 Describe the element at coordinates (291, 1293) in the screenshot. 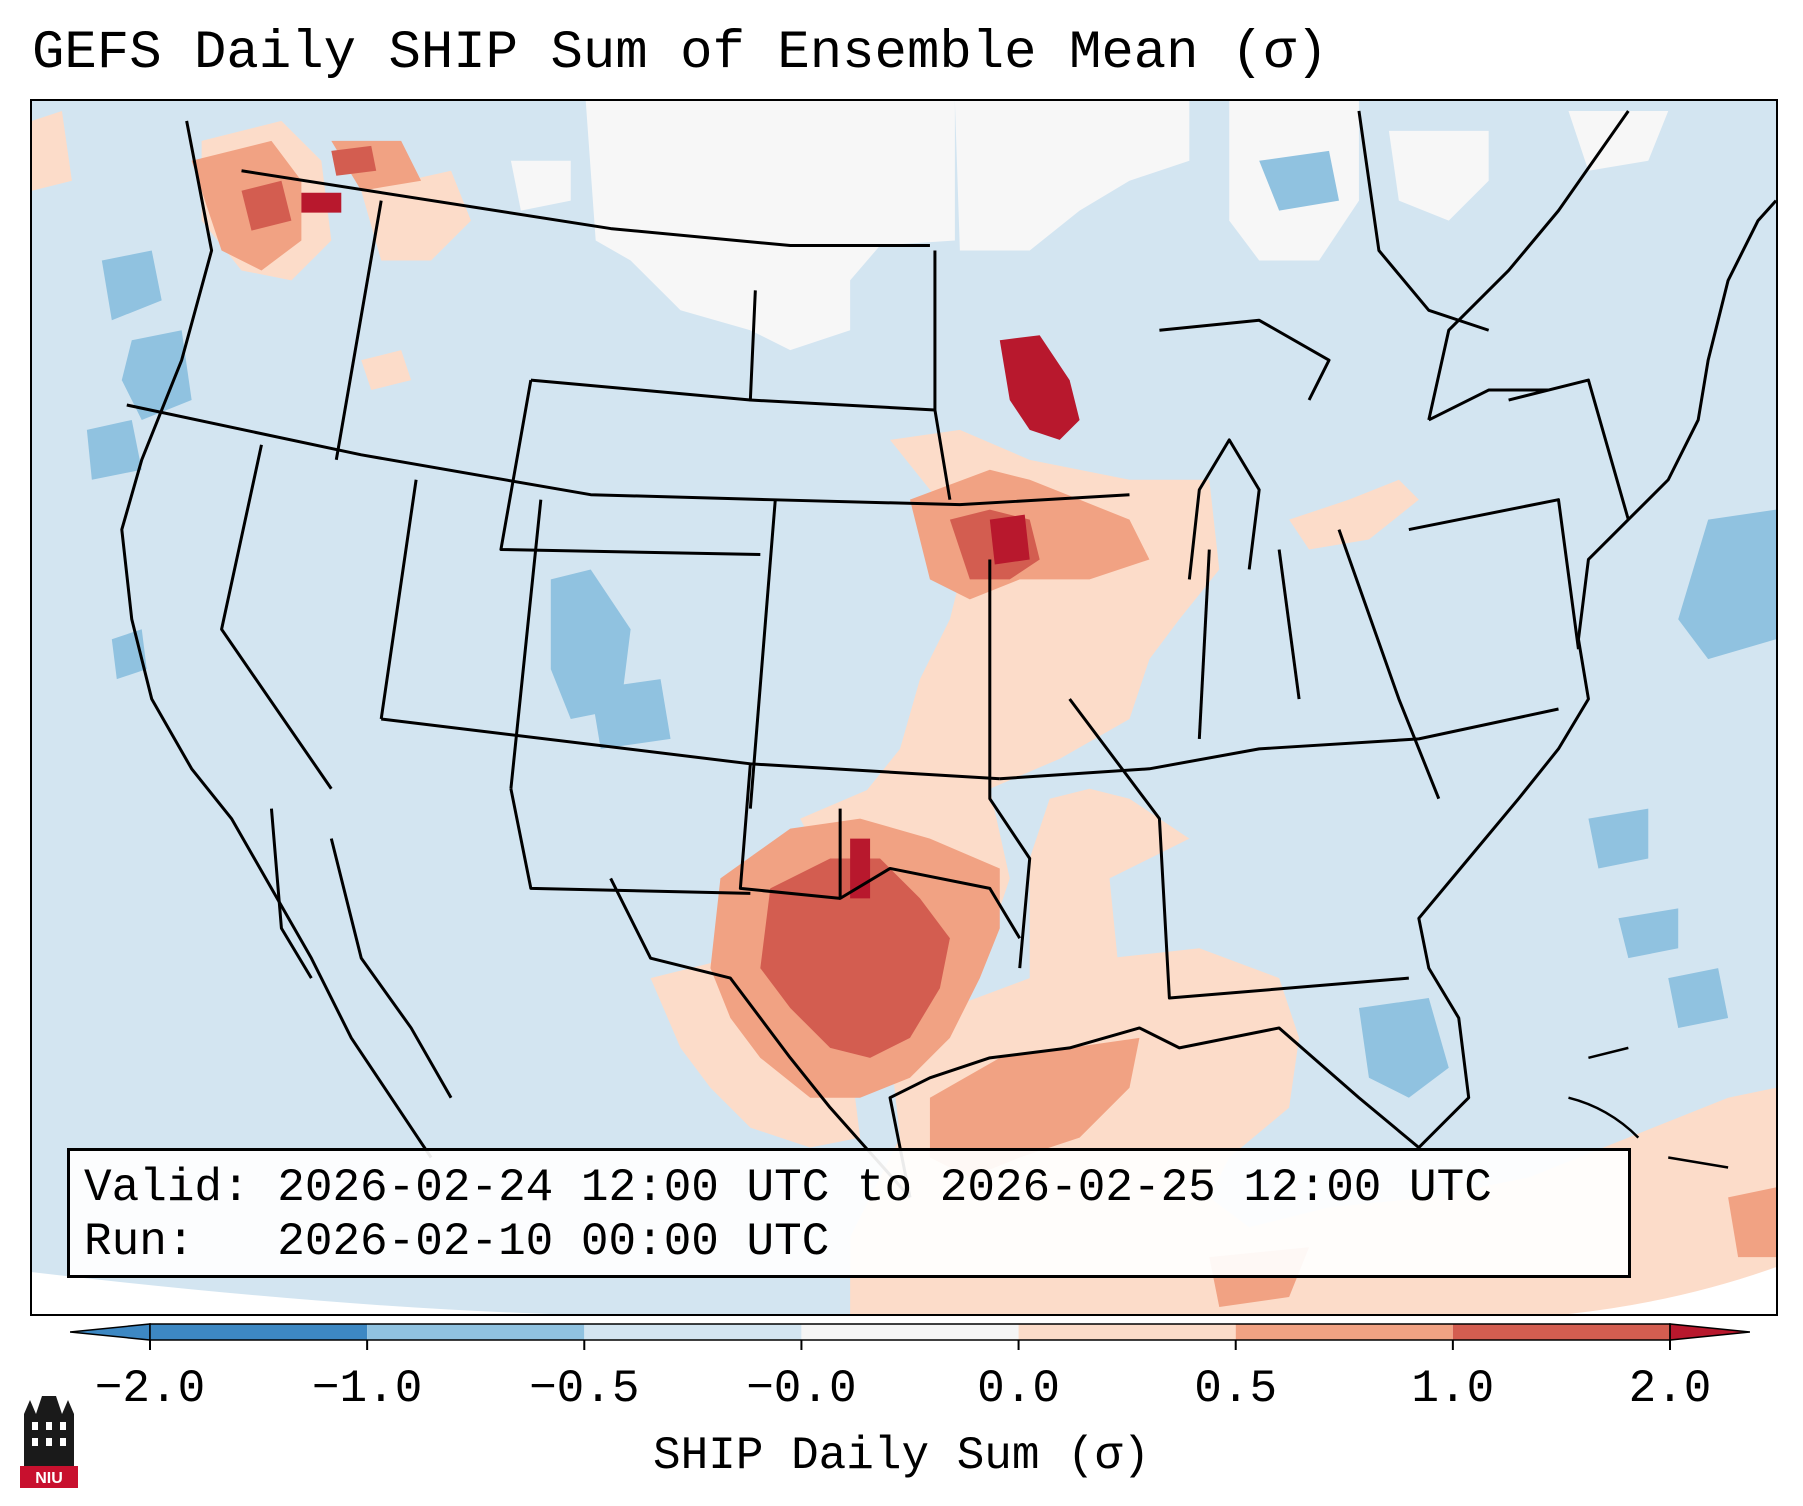

I see `projection-edge-left` at that location.